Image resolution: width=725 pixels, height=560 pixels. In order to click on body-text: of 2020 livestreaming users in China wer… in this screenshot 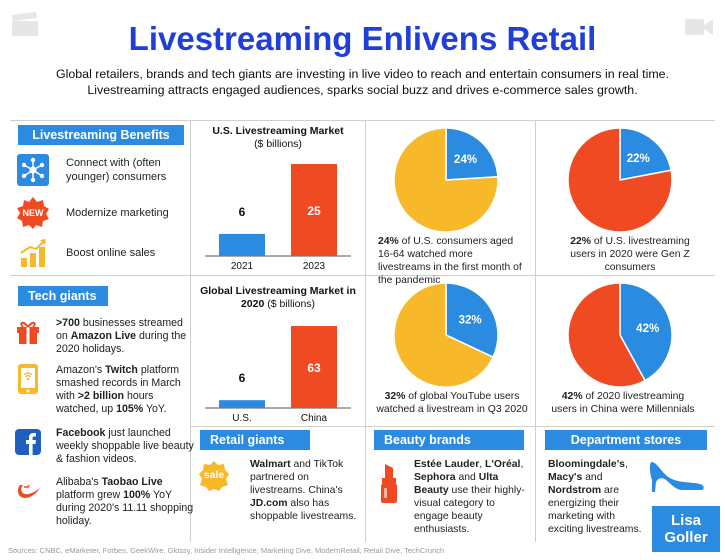, I will do `click(623, 403)`.